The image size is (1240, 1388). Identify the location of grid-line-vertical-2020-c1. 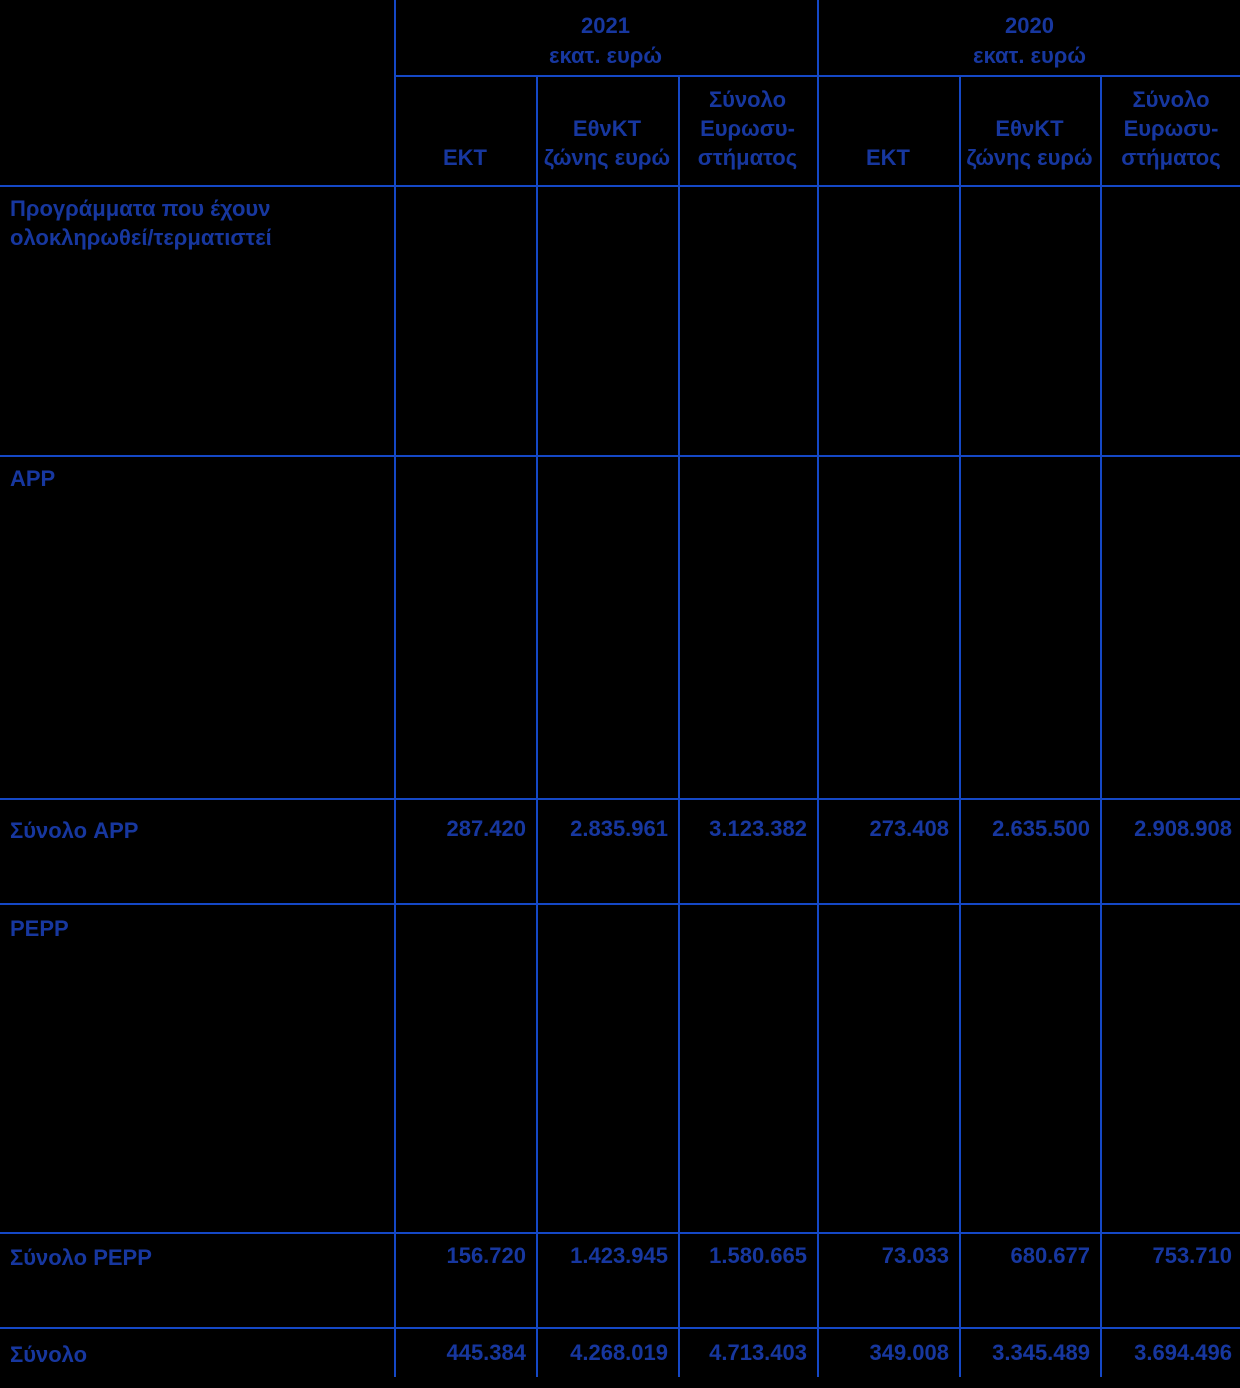
(960, 726).